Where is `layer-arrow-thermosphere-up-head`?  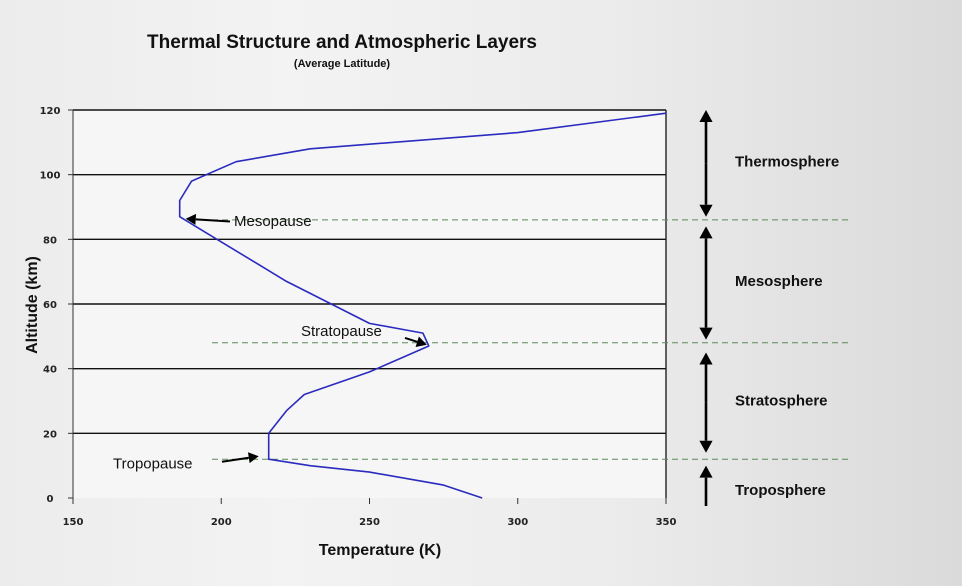
layer-arrow-thermosphere-up-head is located at coordinates (706, 116).